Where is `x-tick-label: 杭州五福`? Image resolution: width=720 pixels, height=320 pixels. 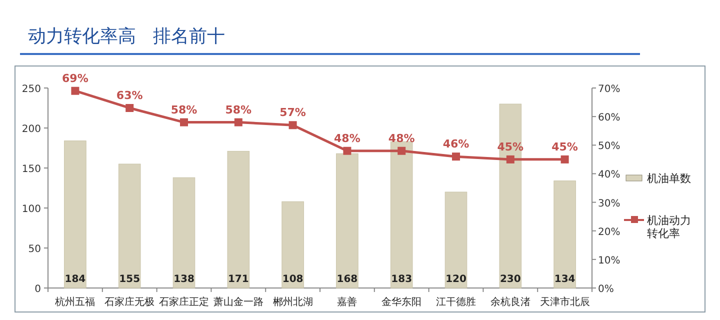
x-tick-label: 杭州五福 is located at coordinates (75, 302).